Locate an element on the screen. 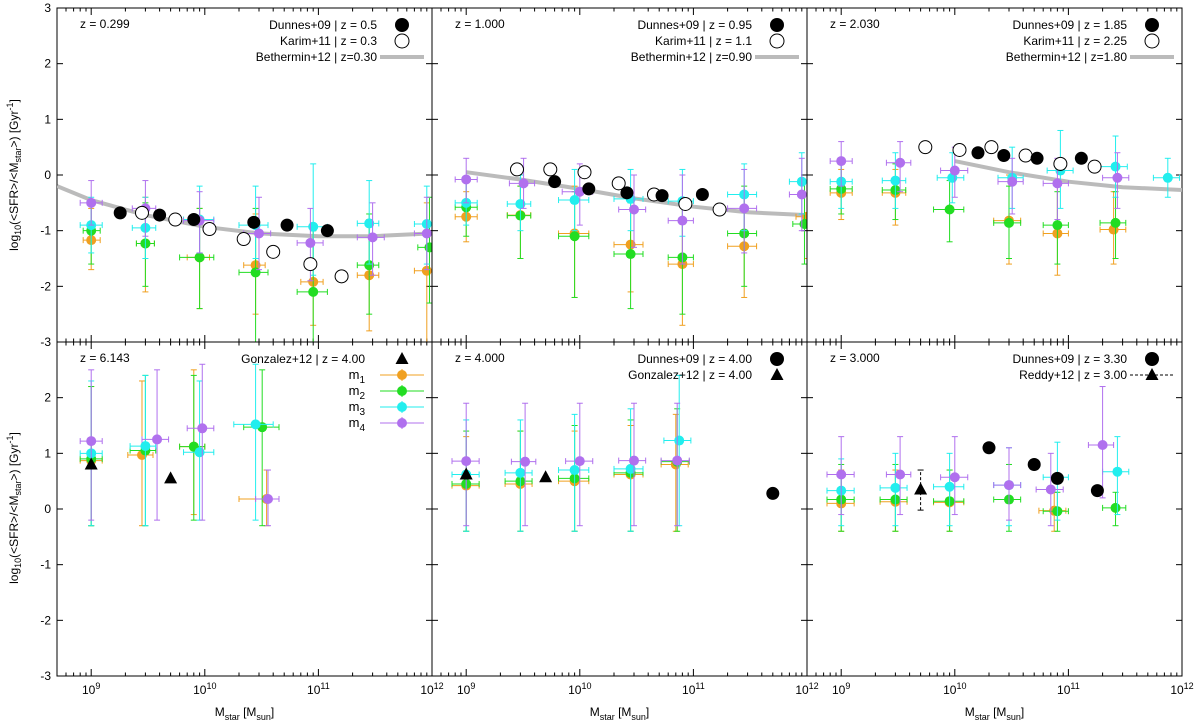 This screenshot has width=1200, height=721. plot-frame is located at coordinates (619, 509).